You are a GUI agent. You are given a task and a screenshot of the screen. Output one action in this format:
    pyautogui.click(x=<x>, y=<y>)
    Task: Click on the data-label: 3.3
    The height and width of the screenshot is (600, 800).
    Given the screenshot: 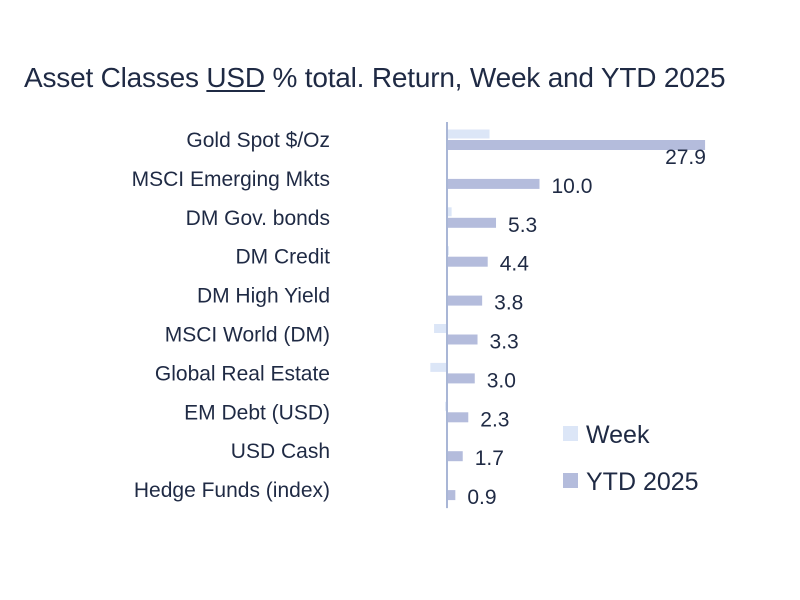 What is the action you would take?
    pyautogui.click(x=504, y=342)
    